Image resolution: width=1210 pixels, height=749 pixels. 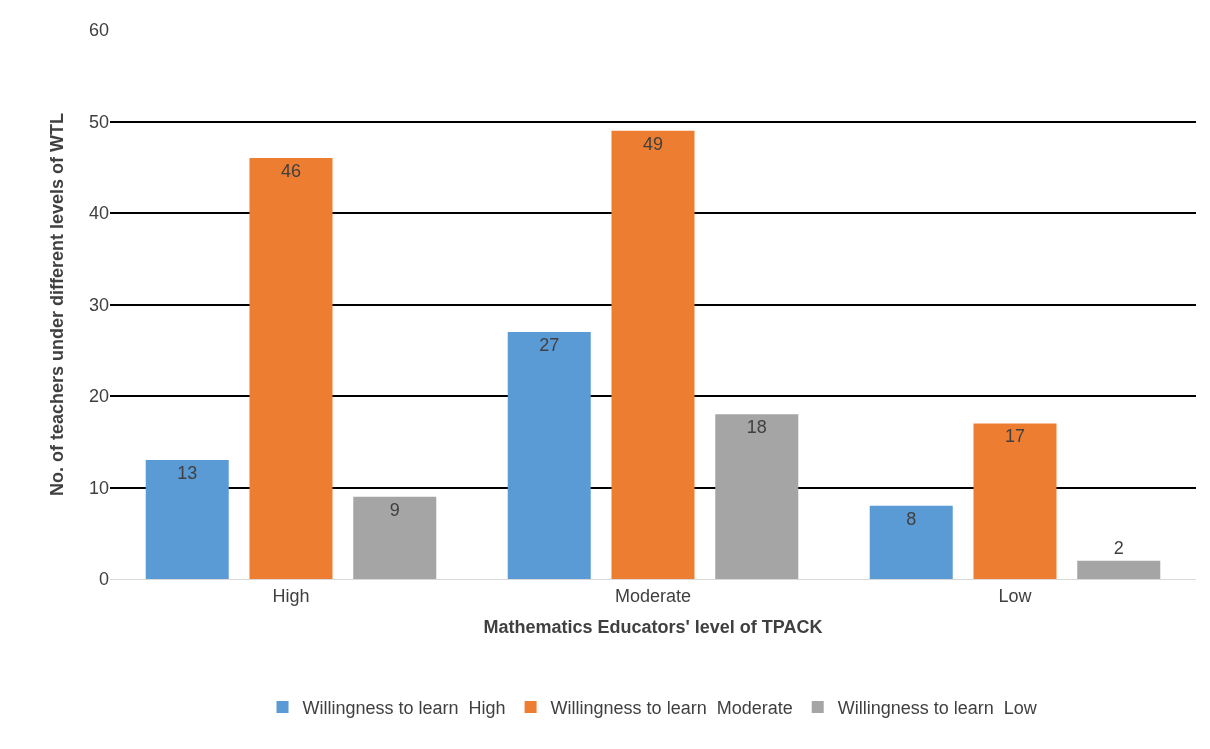 What do you see at coordinates (57, 304) in the screenshot?
I see `y-axis-title: No. of teachers under different levels of WTL` at bounding box center [57, 304].